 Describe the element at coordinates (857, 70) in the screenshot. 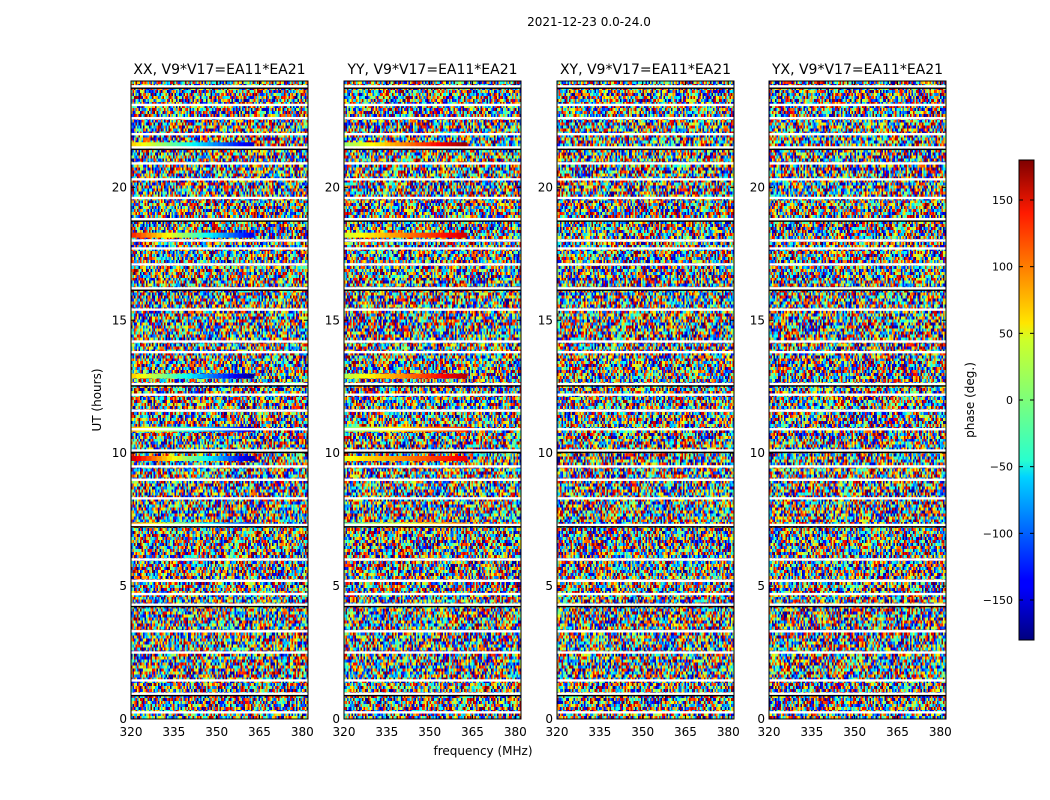

I see `panel-title: YX, V9*V17=EA11*EA21` at that location.